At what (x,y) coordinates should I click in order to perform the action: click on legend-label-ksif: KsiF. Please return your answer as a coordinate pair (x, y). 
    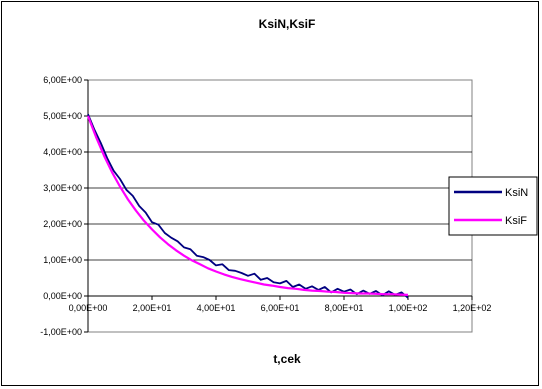
    Looking at the image, I should click on (516, 221).